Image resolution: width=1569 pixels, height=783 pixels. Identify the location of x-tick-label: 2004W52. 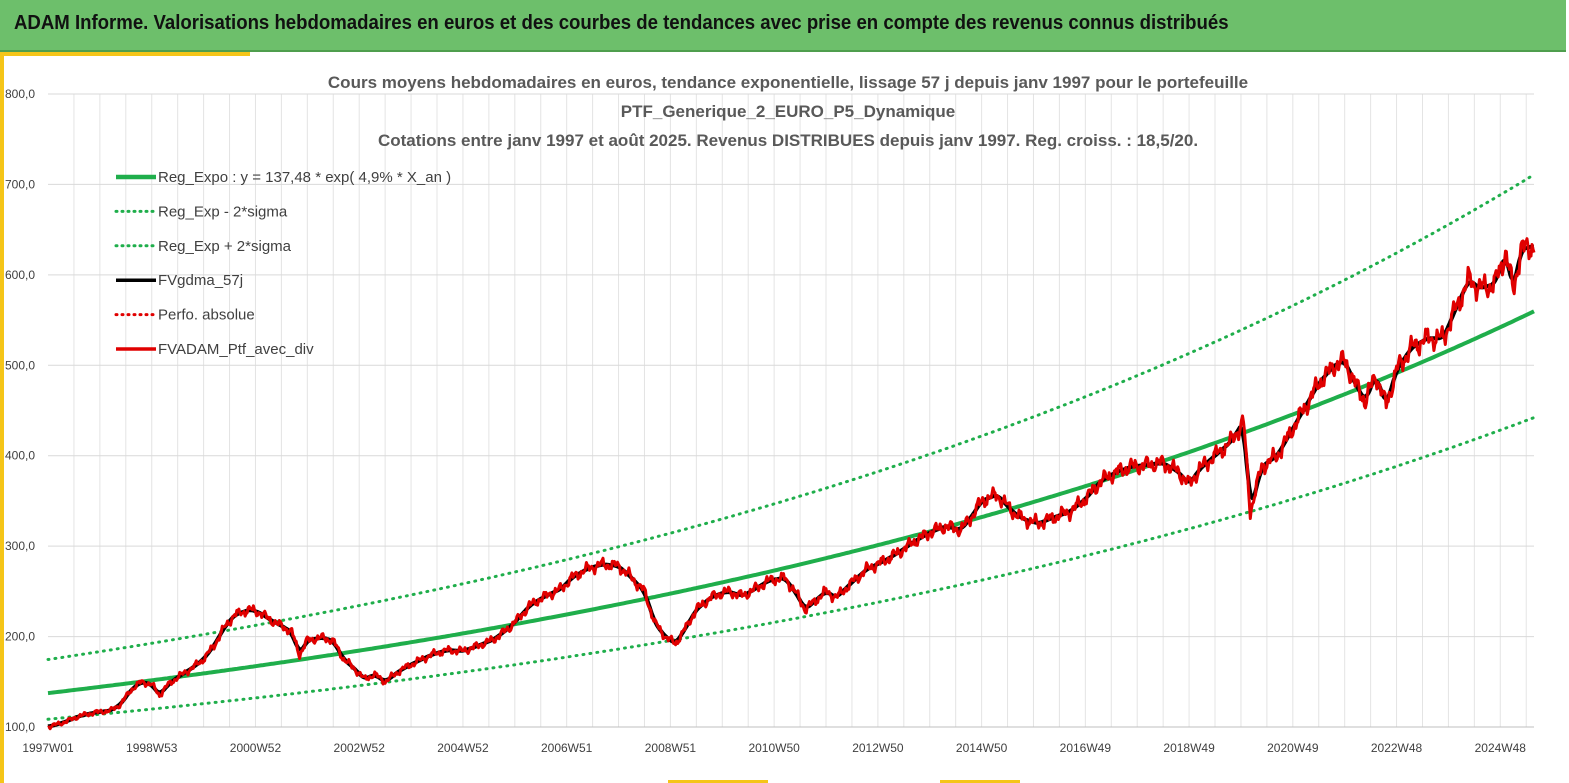
(463, 748).